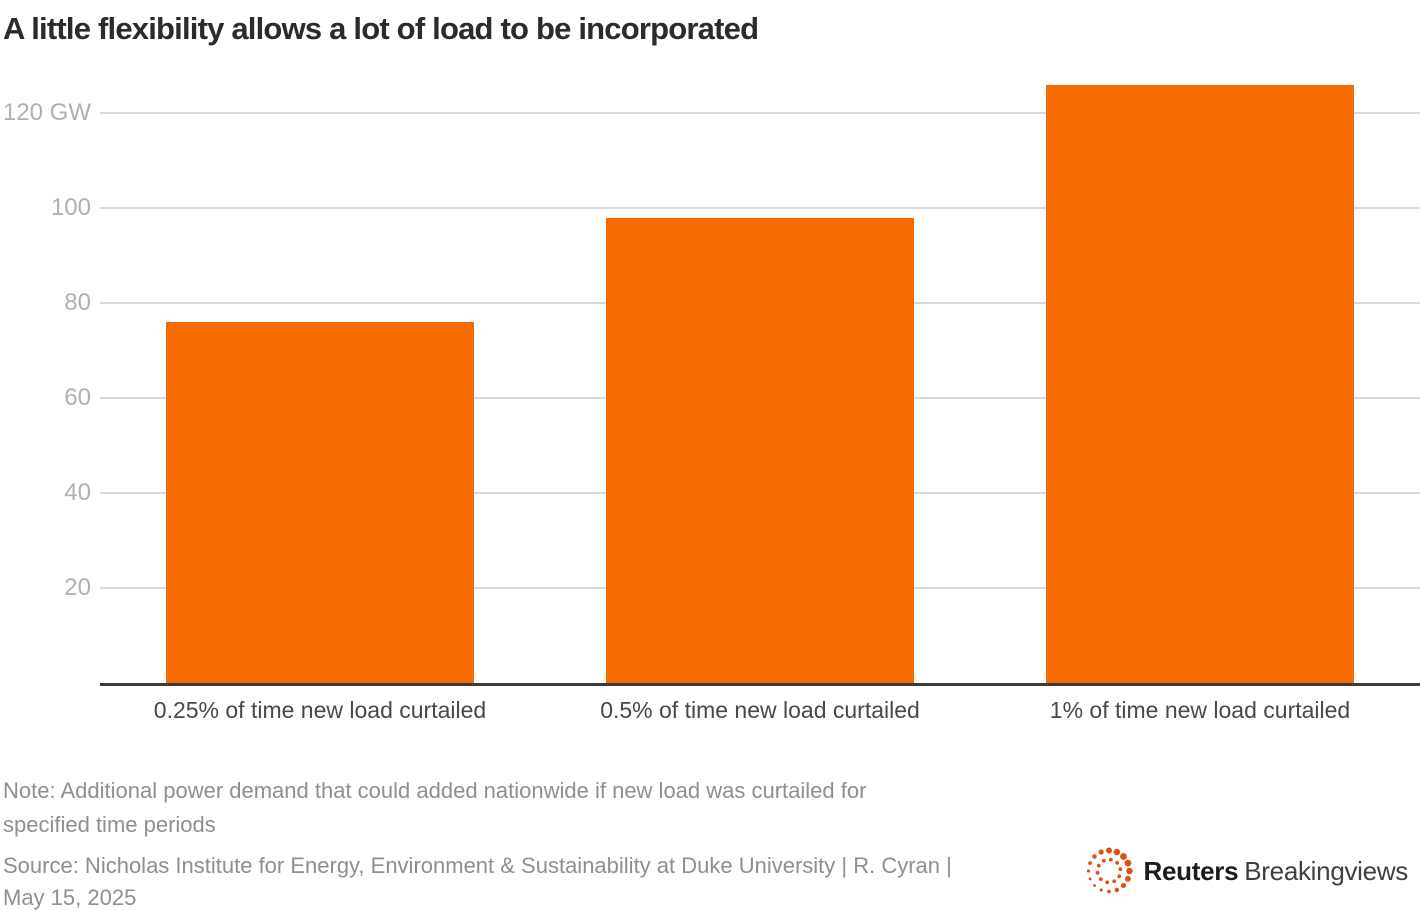 The height and width of the screenshot is (910, 1420). What do you see at coordinates (70, 207) in the screenshot?
I see `y-tick-label: 100` at bounding box center [70, 207].